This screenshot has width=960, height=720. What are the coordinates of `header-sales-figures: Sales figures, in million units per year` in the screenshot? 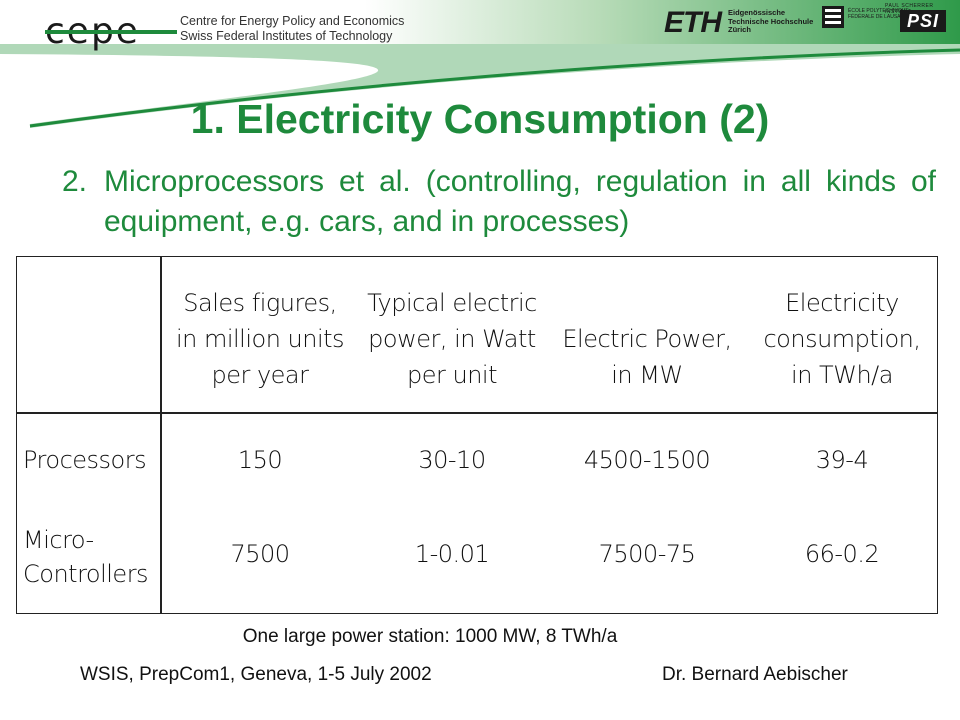 It's located at (260, 339).